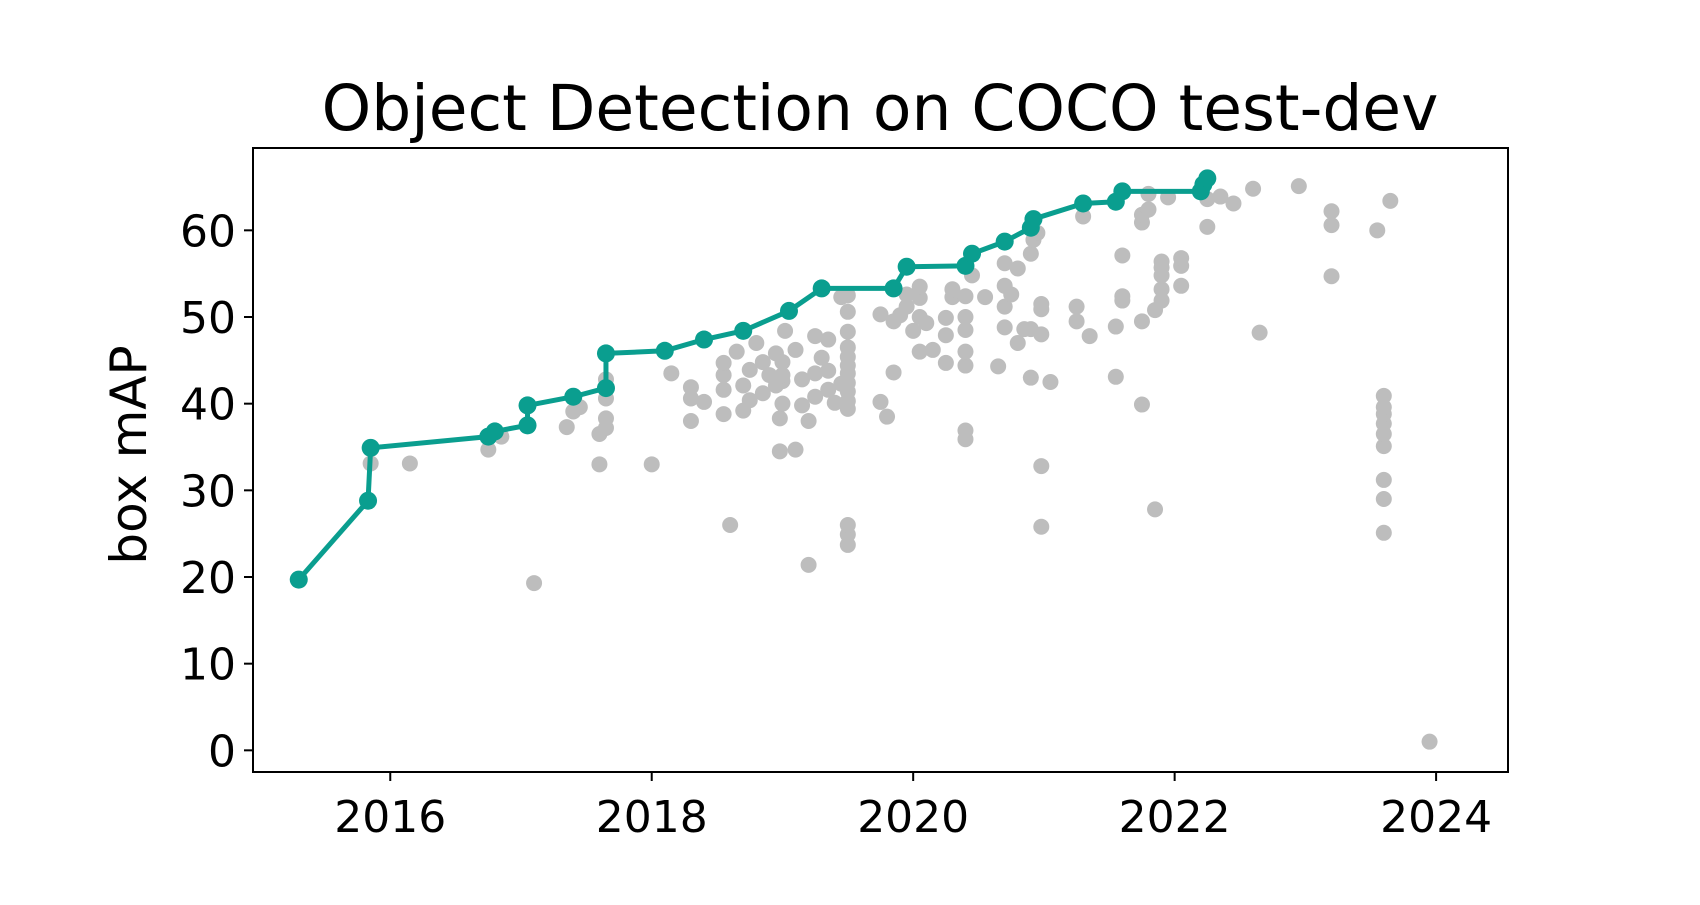  Describe the element at coordinates (1175, 817) in the screenshot. I see `x-tick-label: 2022` at that location.